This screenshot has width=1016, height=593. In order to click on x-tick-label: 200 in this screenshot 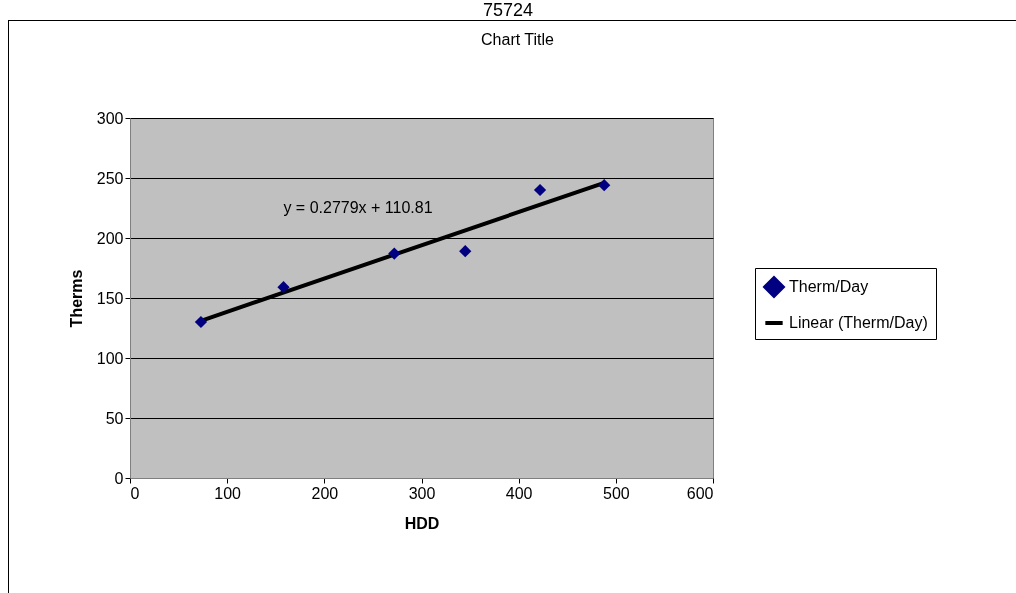, I will do `click(325, 493)`.